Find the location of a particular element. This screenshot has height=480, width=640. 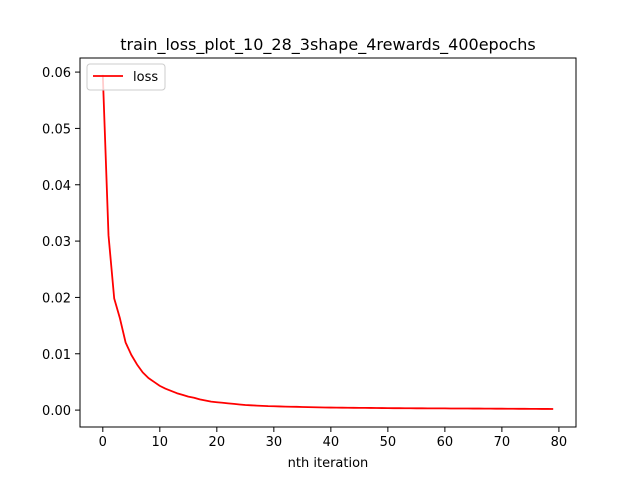

y-tick-label: 0.05 is located at coordinates (56, 129).